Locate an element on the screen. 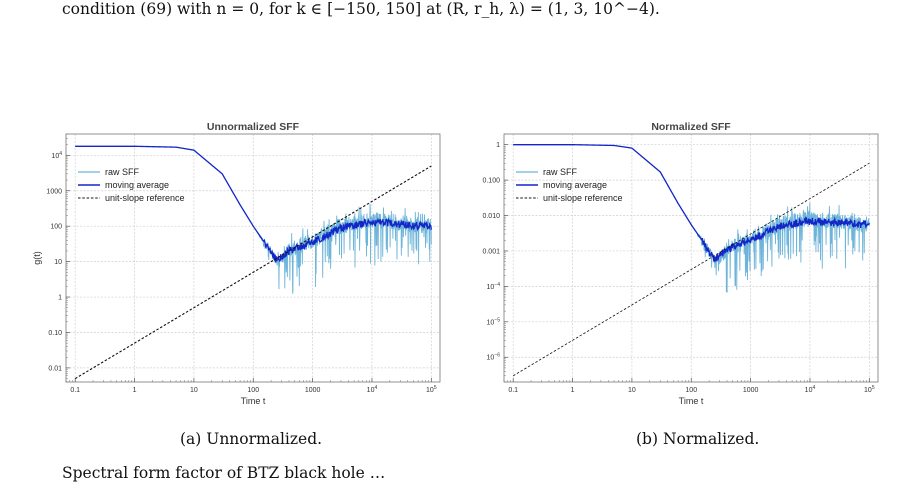  caption-b: (b) Normalized. is located at coordinates (698, 439).